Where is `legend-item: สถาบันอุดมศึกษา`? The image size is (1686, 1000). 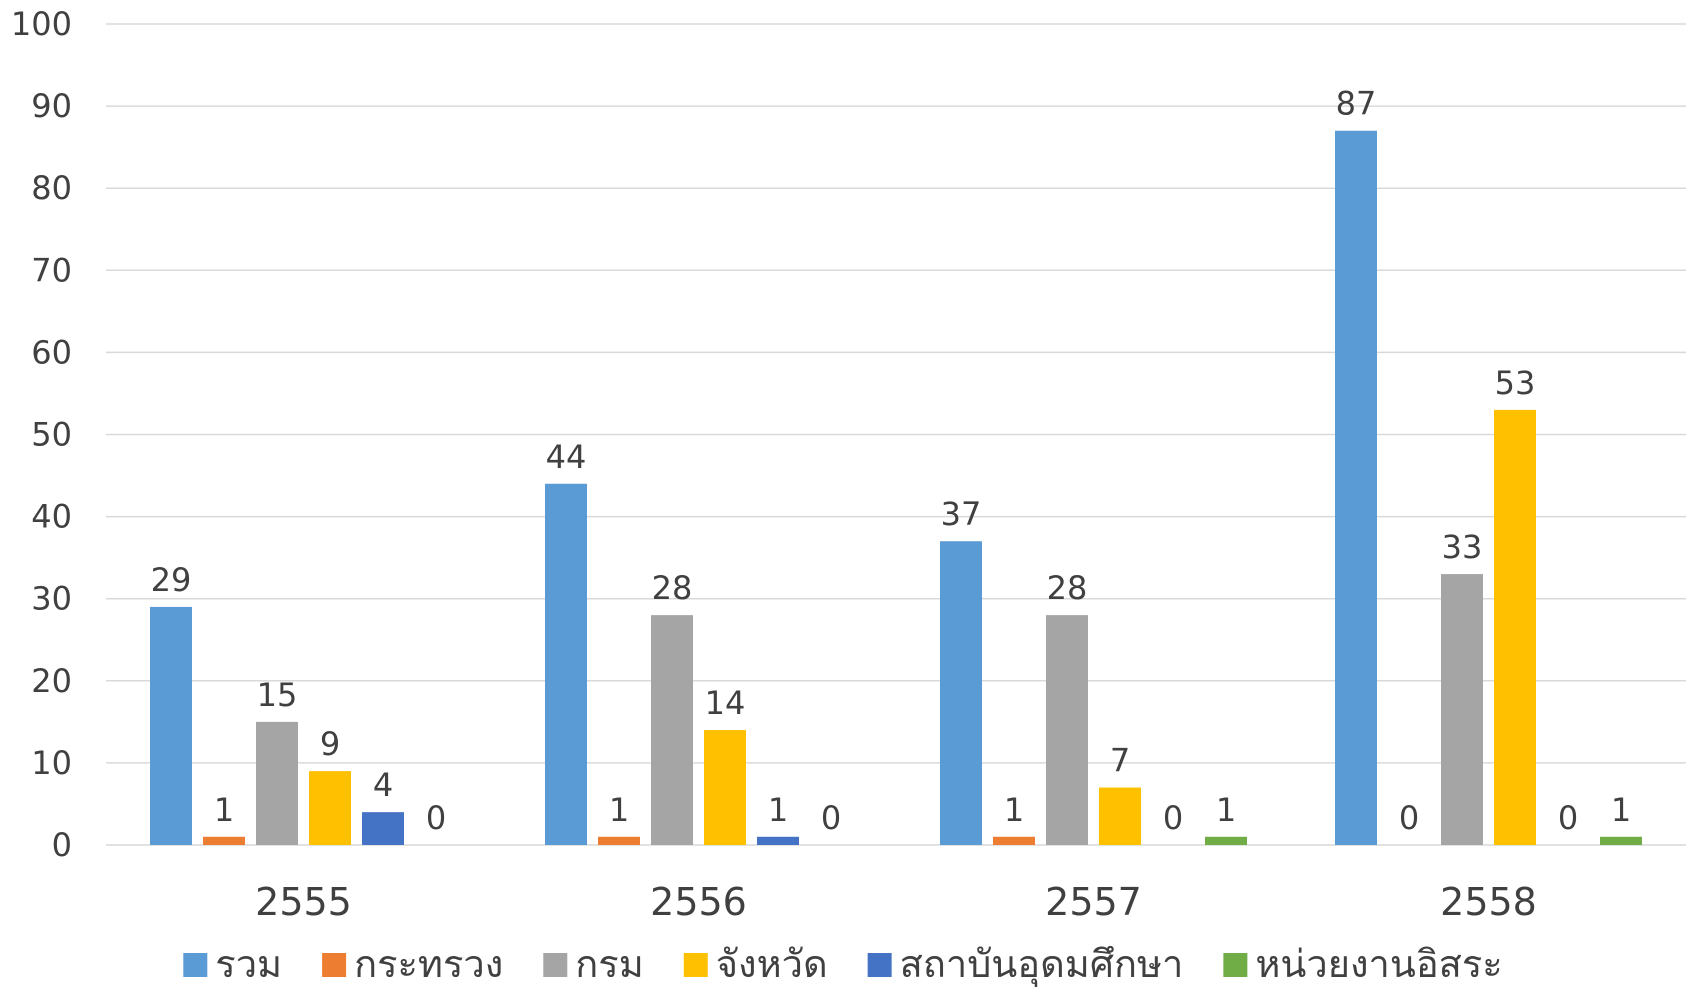 legend-item: สถาบันอุดมศึกษา is located at coordinates (1025, 964).